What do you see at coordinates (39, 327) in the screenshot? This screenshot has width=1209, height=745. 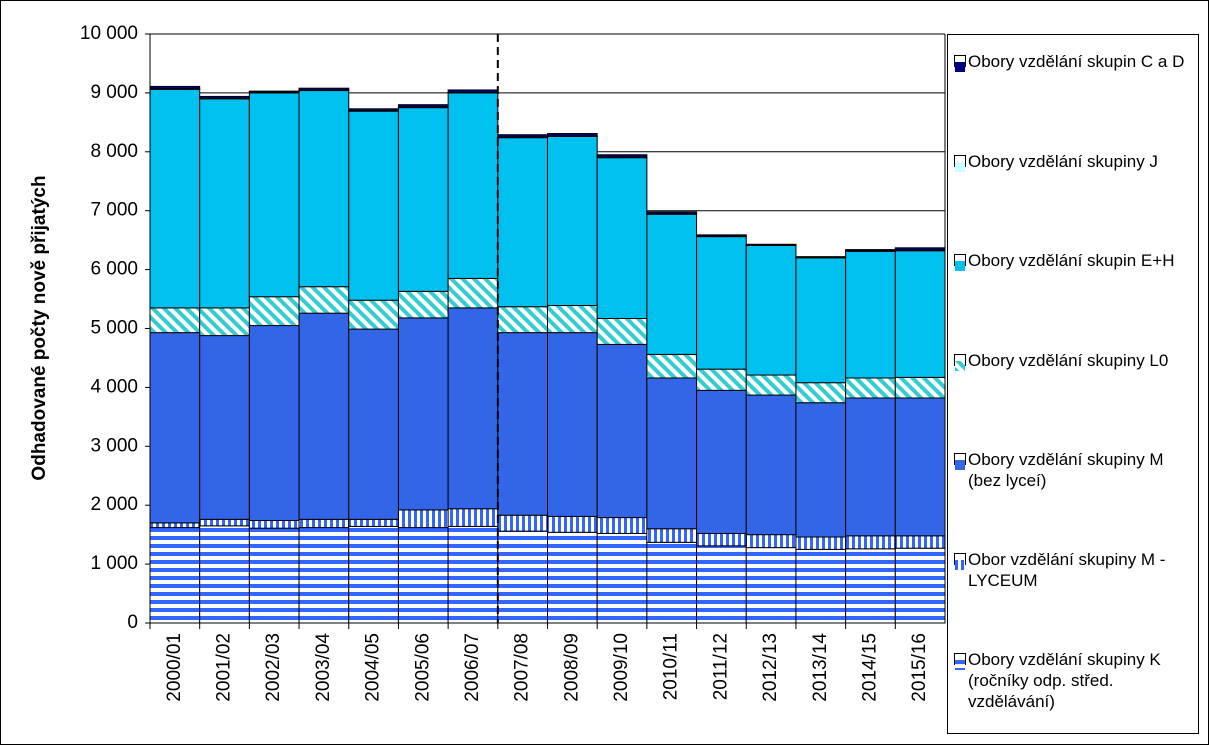 I see `y-axis-label: Odhadované počty nově přijatých` at bounding box center [39, 327].